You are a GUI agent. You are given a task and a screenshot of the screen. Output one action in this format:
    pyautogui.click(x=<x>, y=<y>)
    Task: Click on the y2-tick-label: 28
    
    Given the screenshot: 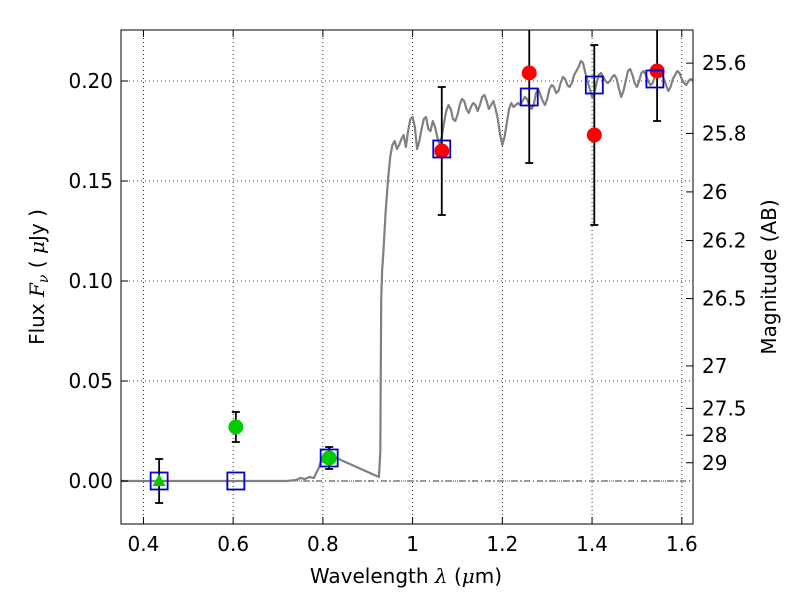 What is the action you would take?
    pyautogui.click(x=714, y=435)
    